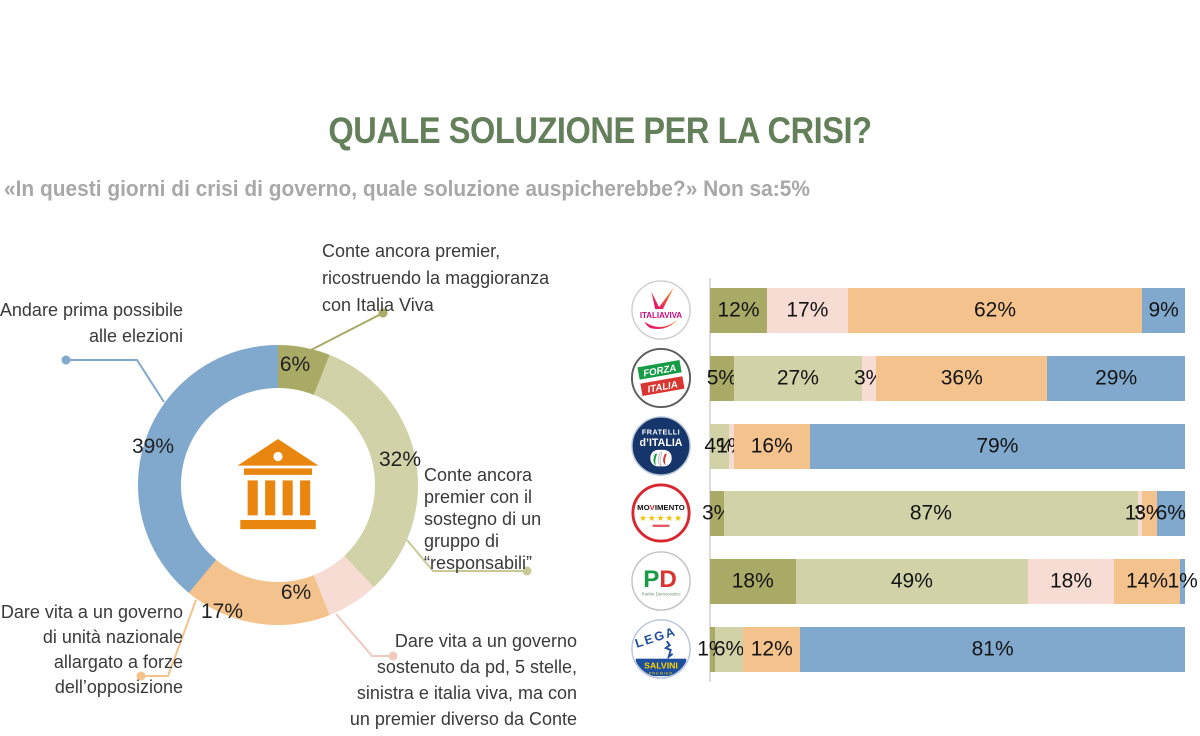 This screenshot has width=1200, height=736. I want to click on bar-segment-label: 87%, so click(930, 513).